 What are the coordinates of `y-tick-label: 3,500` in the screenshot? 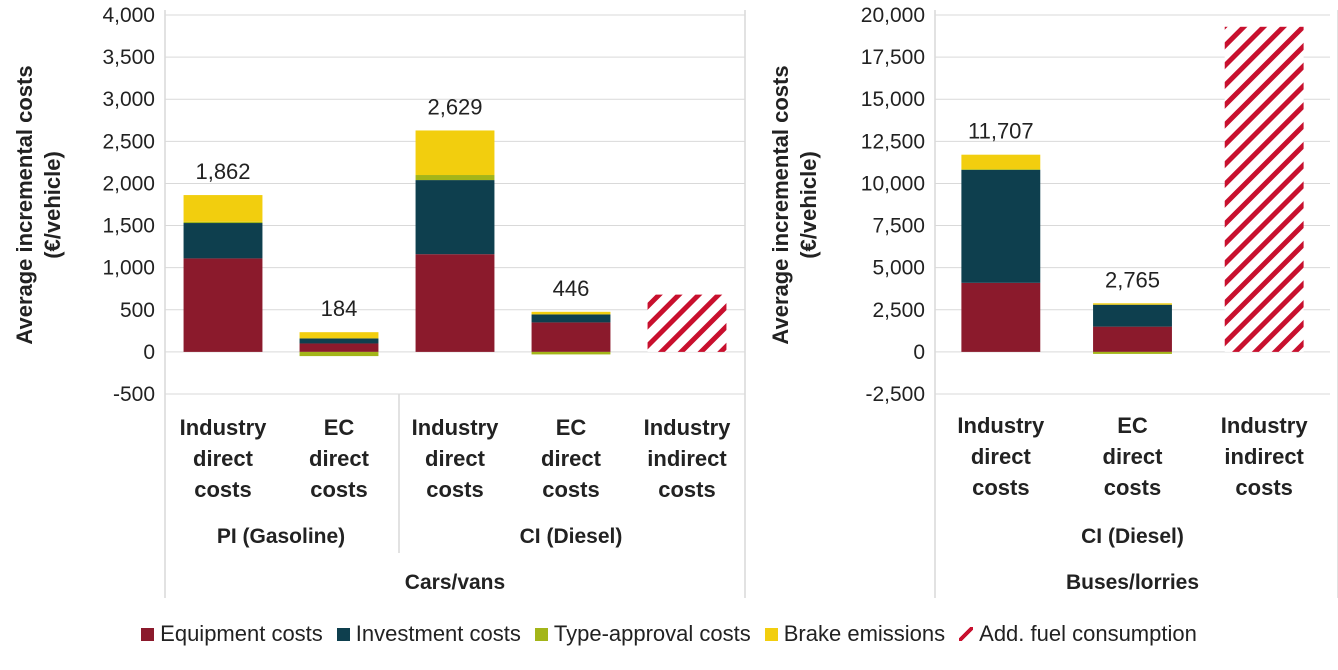 It's located at (128, 57).